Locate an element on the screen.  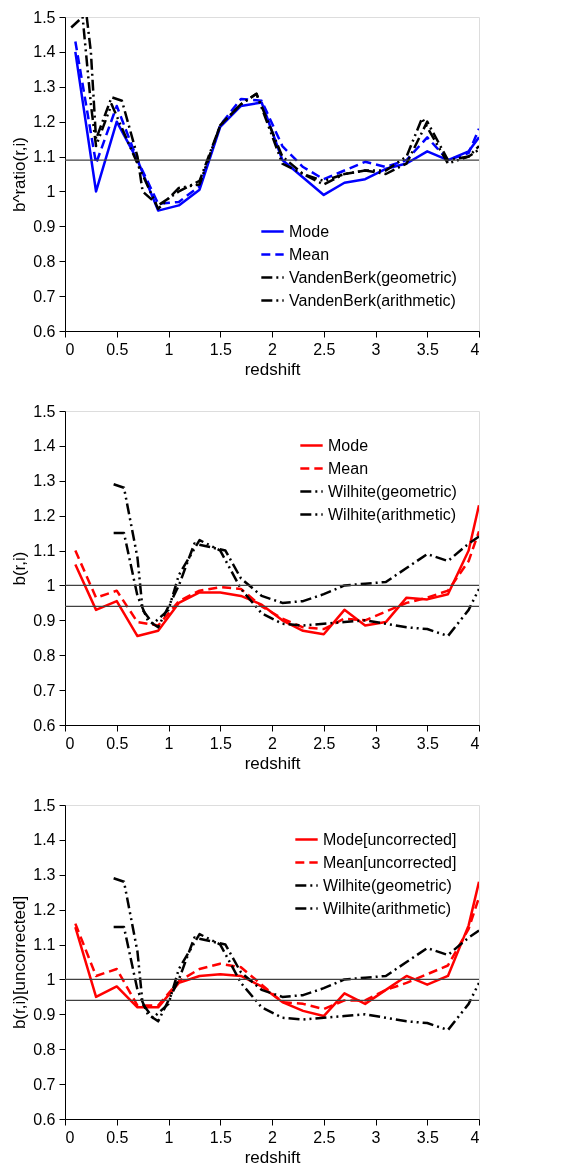
legend-label: Mean[uncorrected] is located at coordinates (390, 862).